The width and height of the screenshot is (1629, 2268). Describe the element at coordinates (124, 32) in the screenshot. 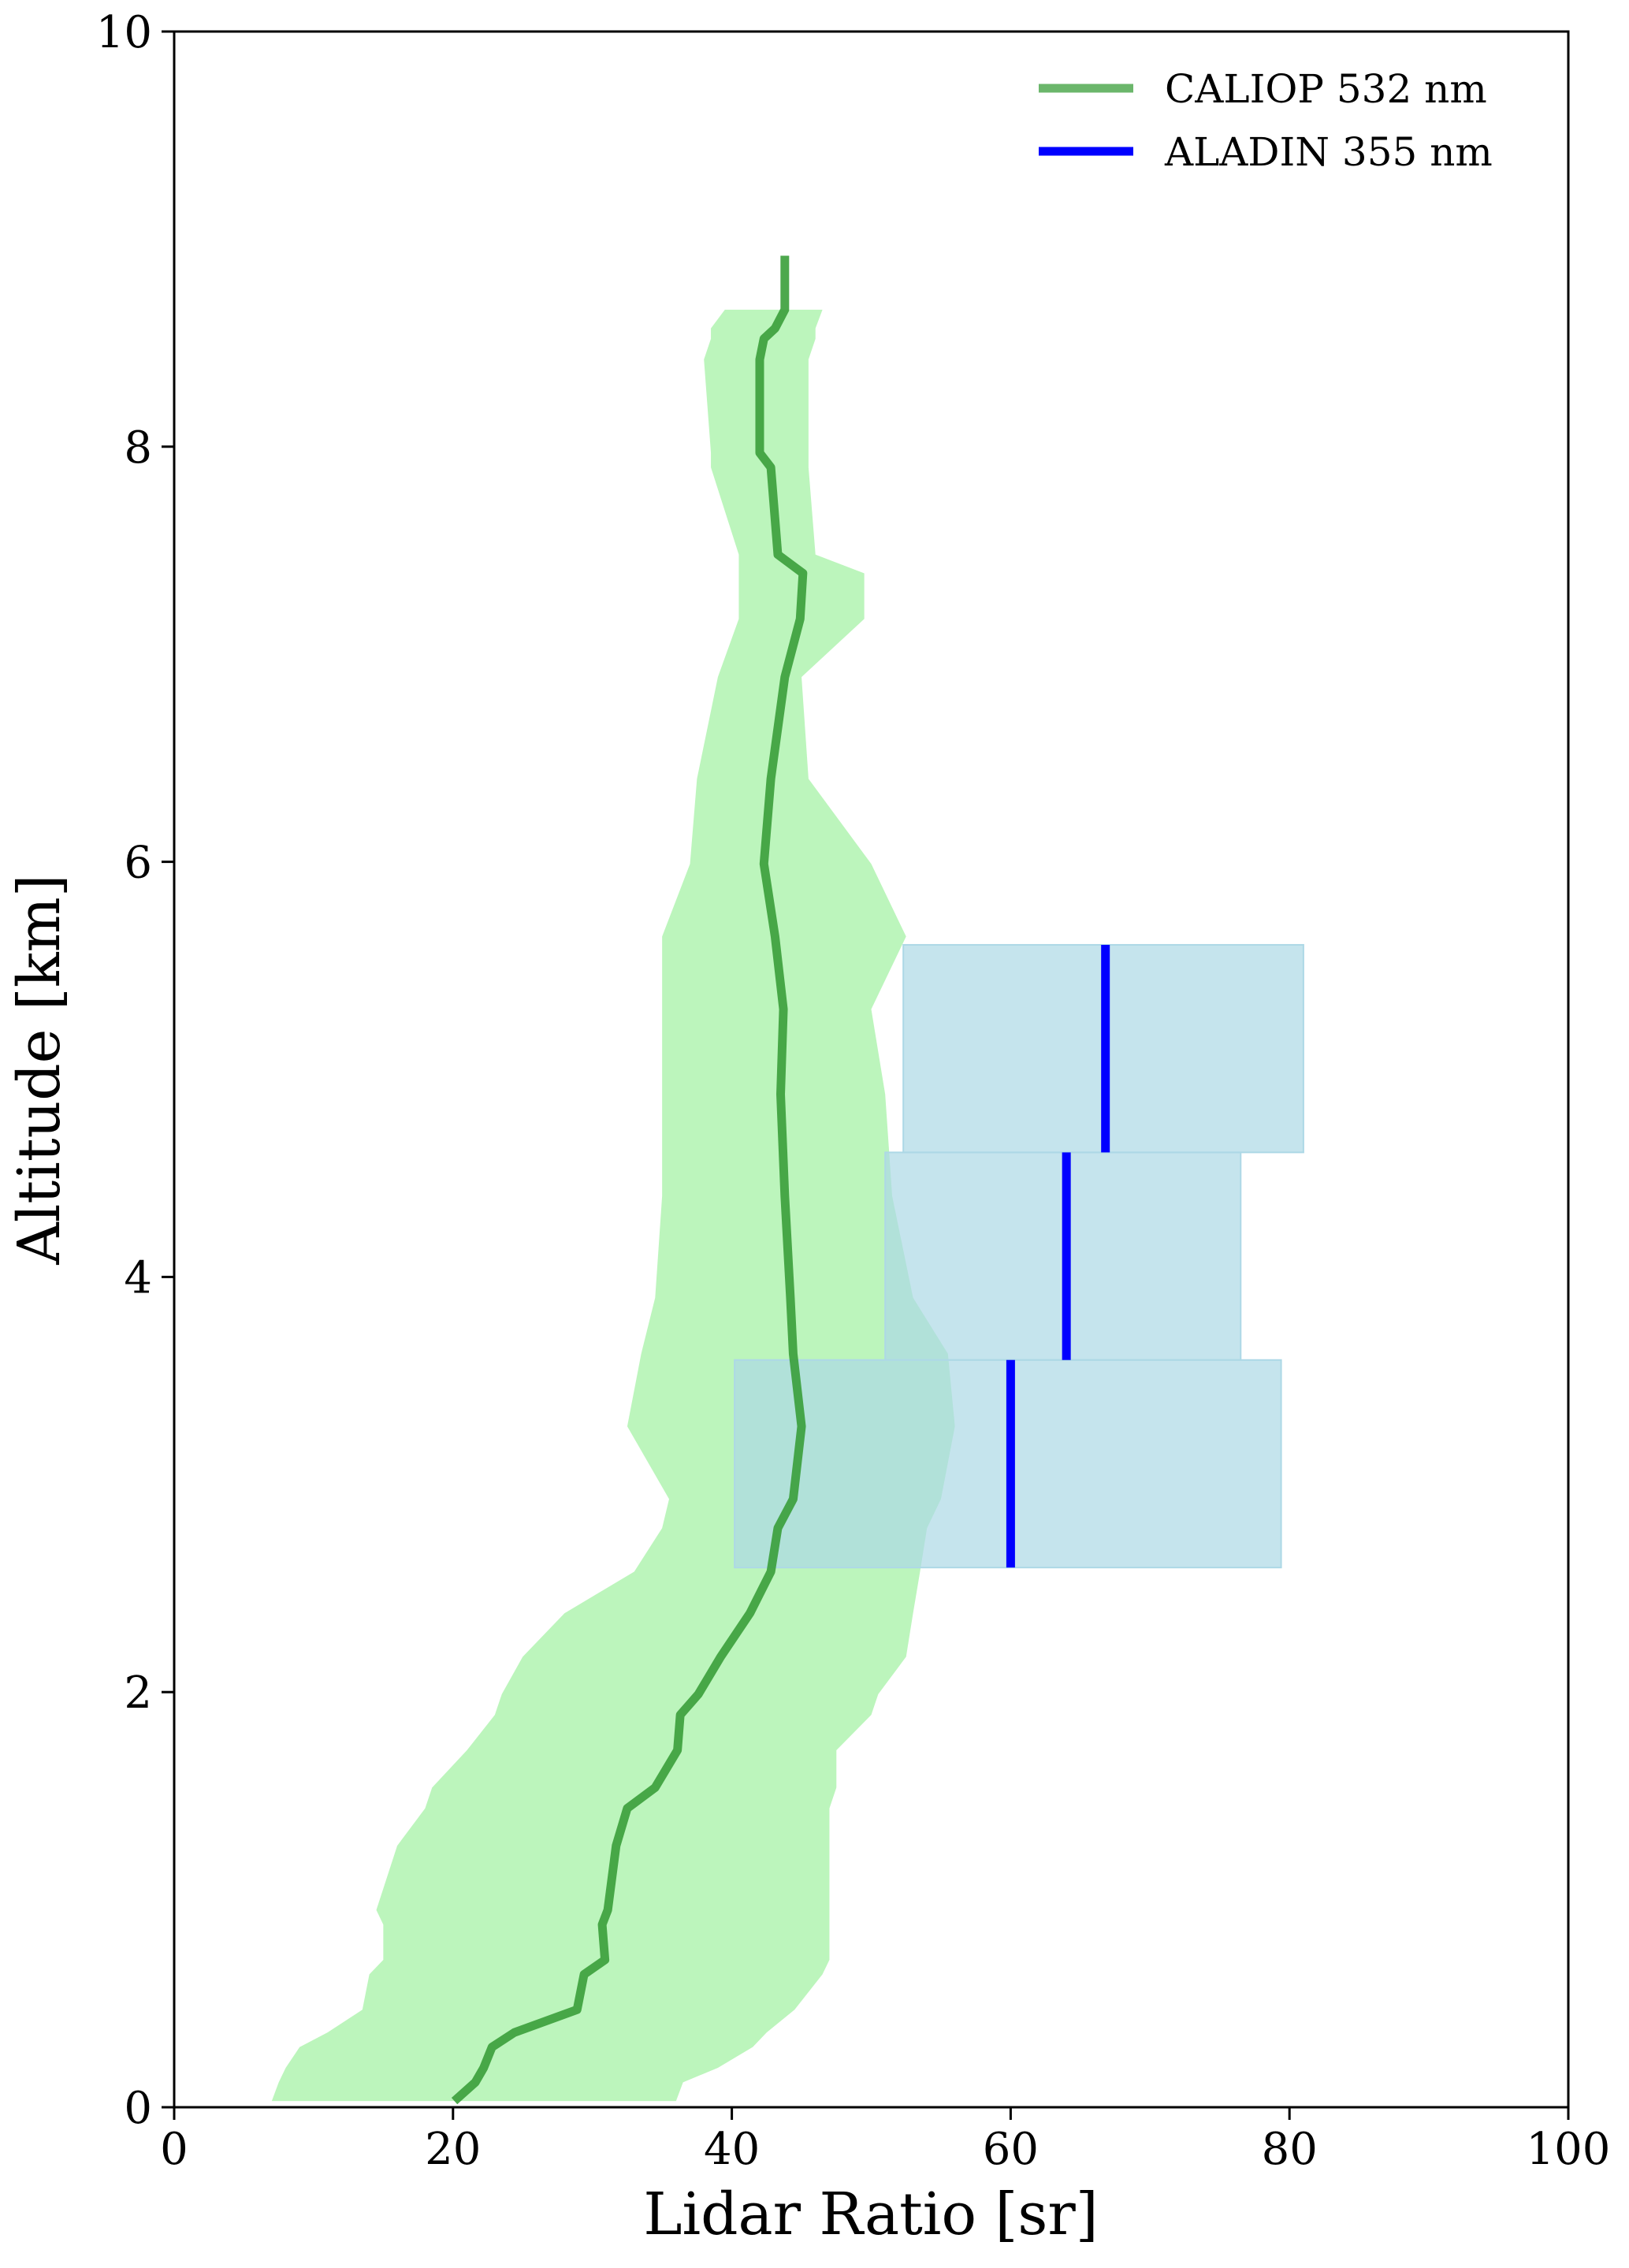

I see `y-tick-label: 10` at that location.